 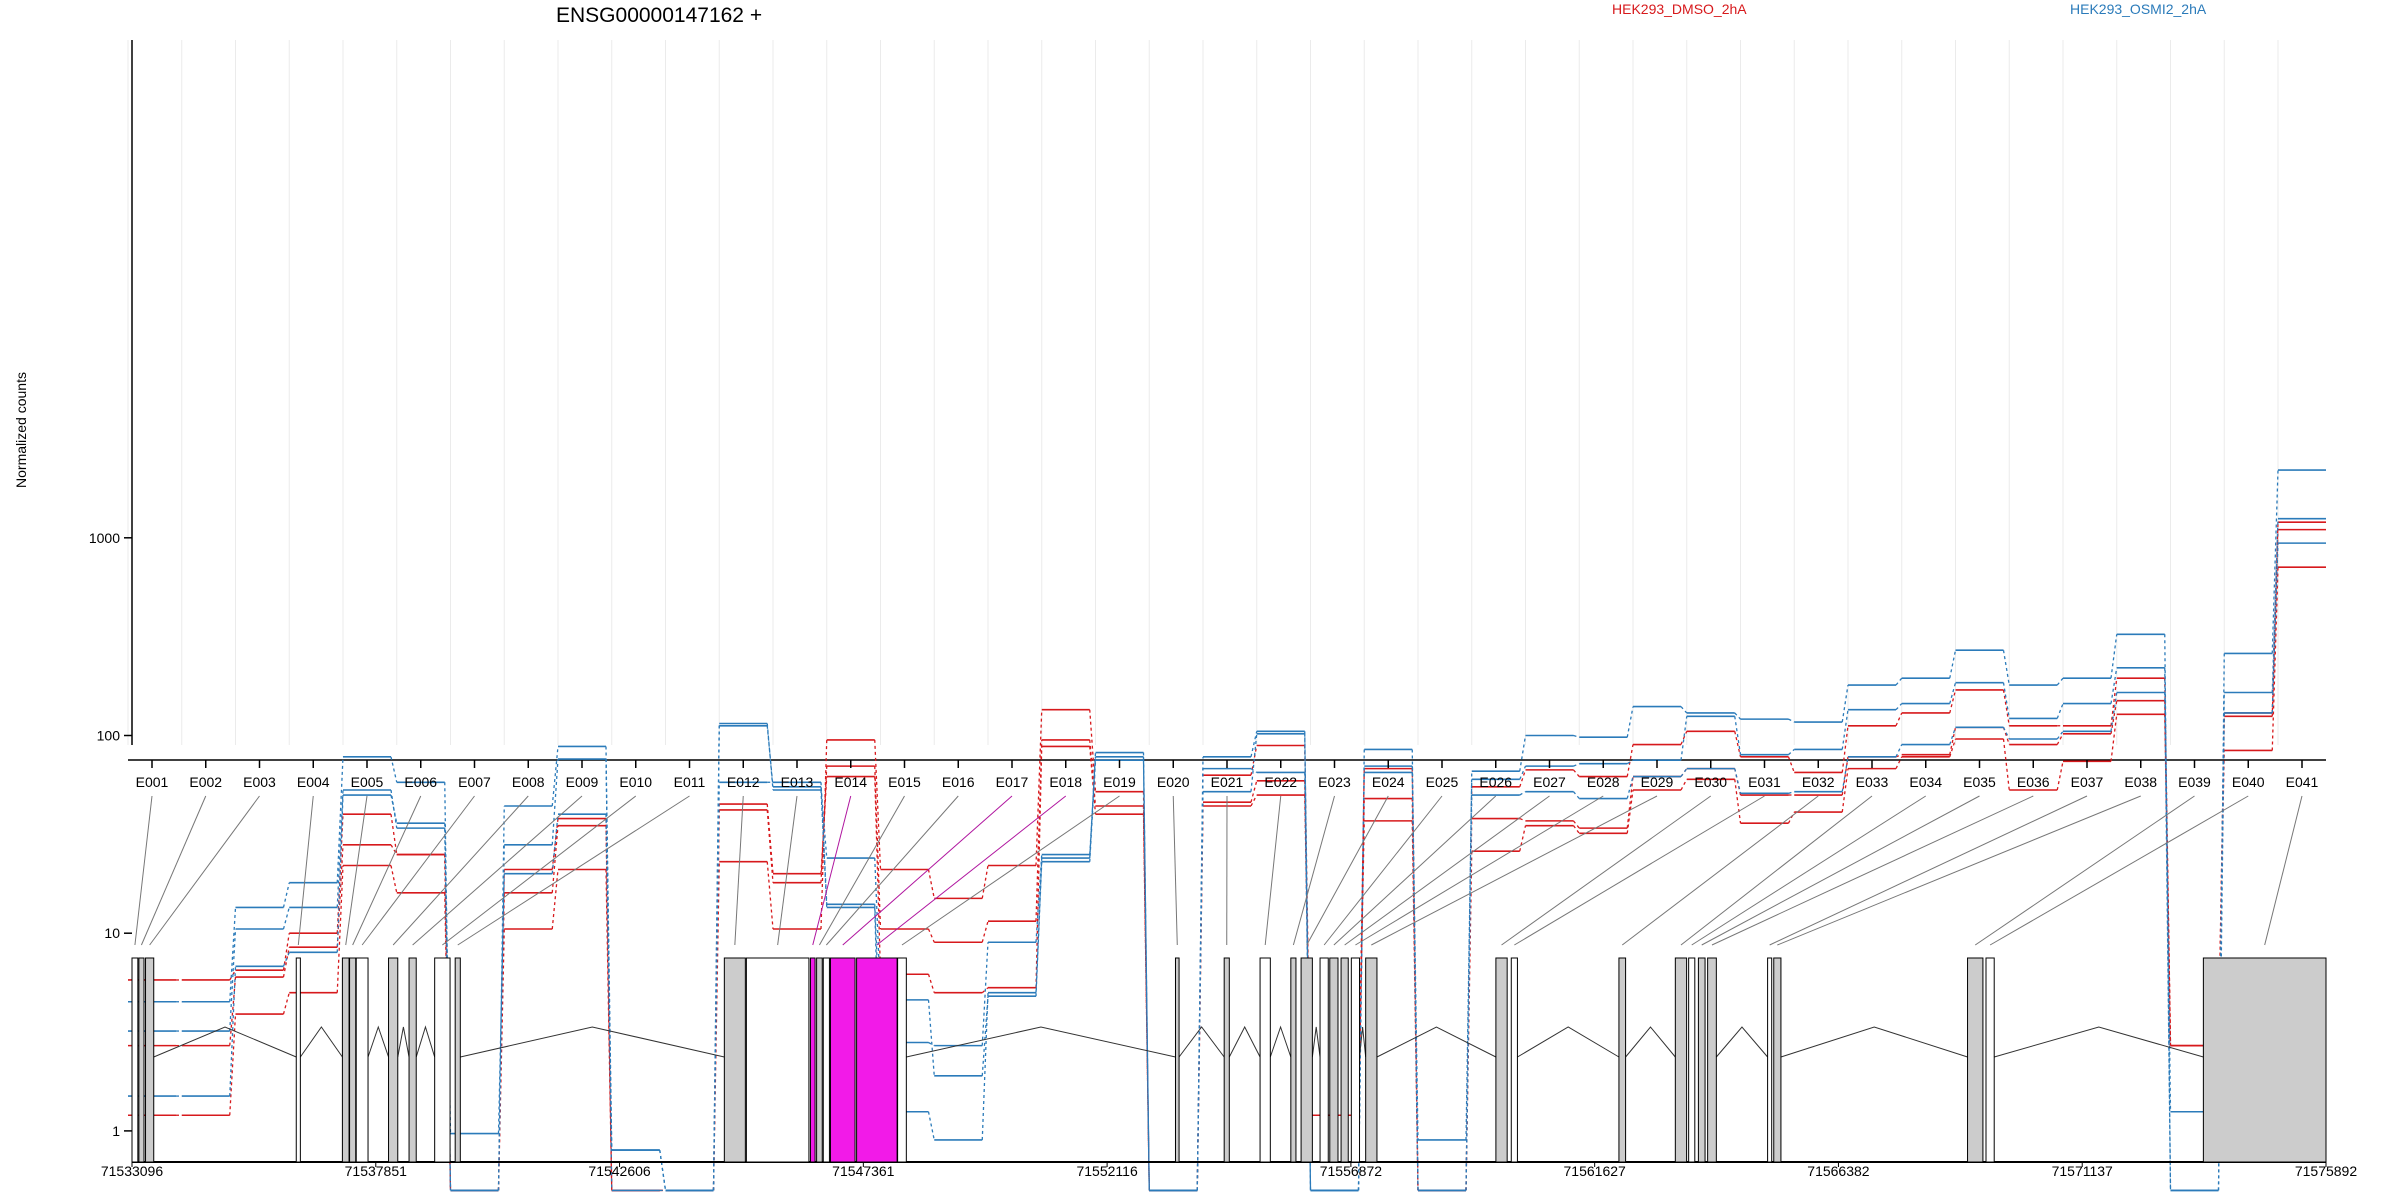 I want to click on exon-box-E019, so click(x=902, y=1060).